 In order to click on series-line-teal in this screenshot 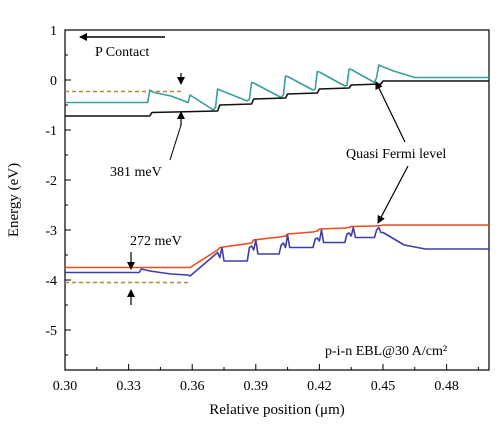, I will do `click(277, 87)`.